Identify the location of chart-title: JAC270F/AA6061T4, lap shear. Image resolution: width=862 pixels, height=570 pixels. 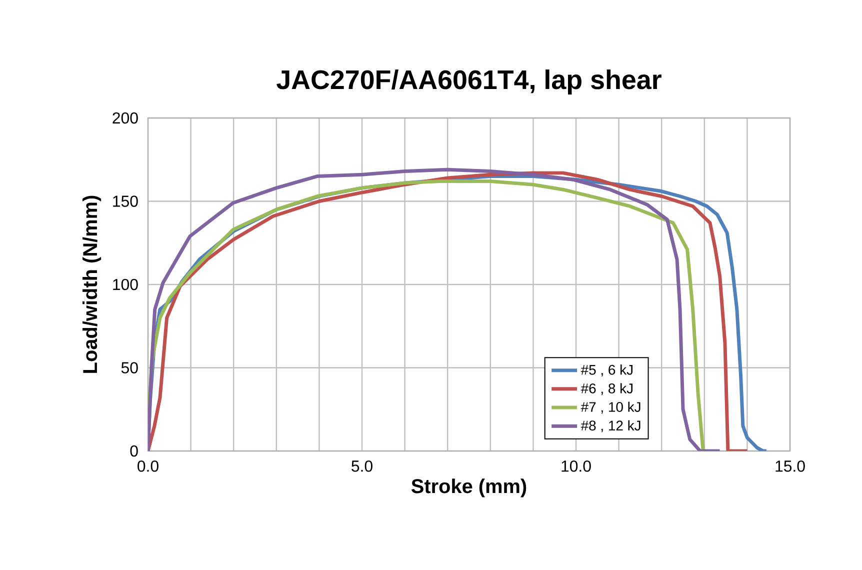
(469, 82).